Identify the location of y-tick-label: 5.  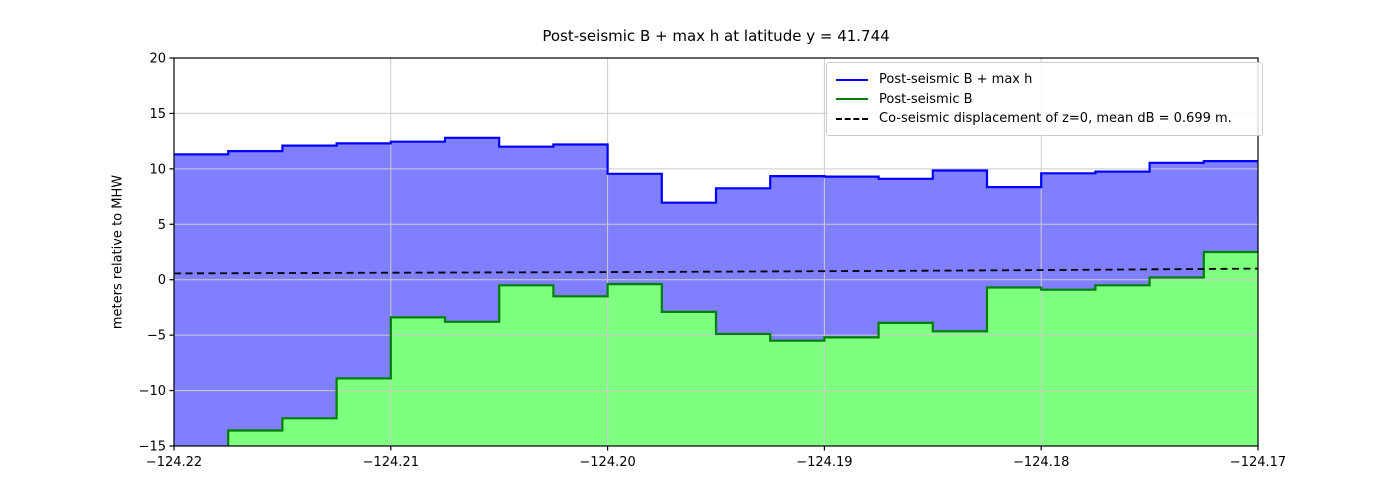
(162, 225).